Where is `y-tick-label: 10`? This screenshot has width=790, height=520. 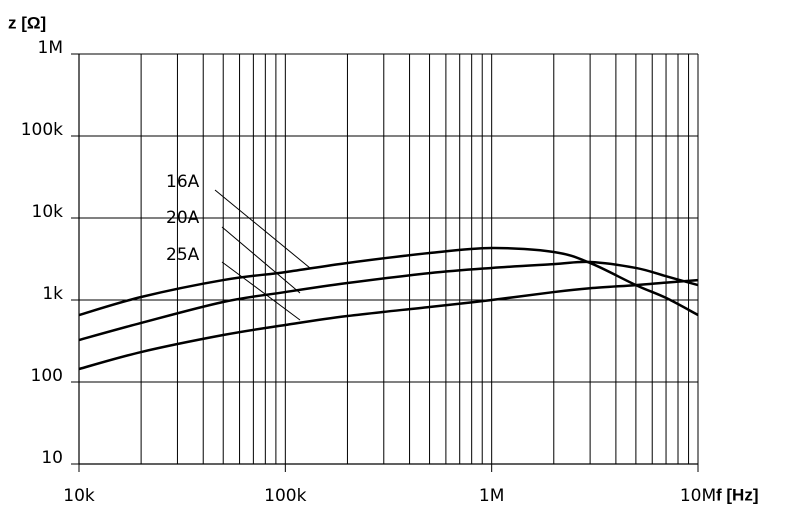
y-tick-label: 10 is located at coordinates (52, 458).